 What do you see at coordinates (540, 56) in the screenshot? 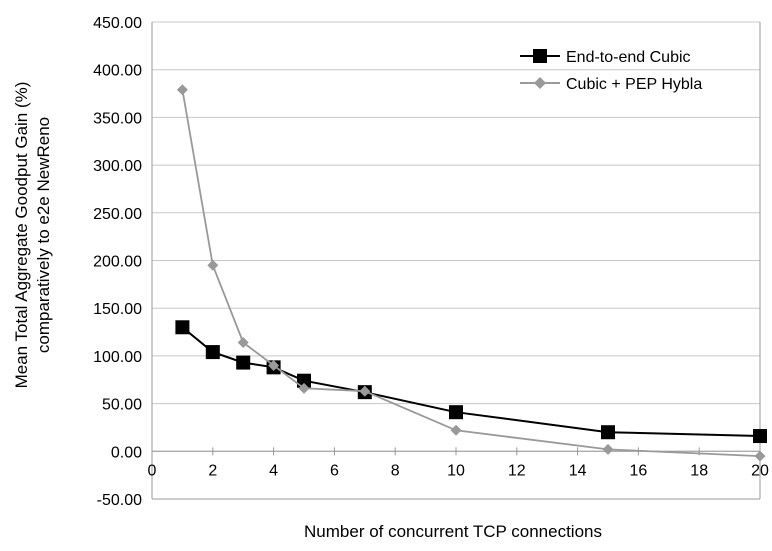
I see `legend-marker-square` at bounding box center [540, 56].